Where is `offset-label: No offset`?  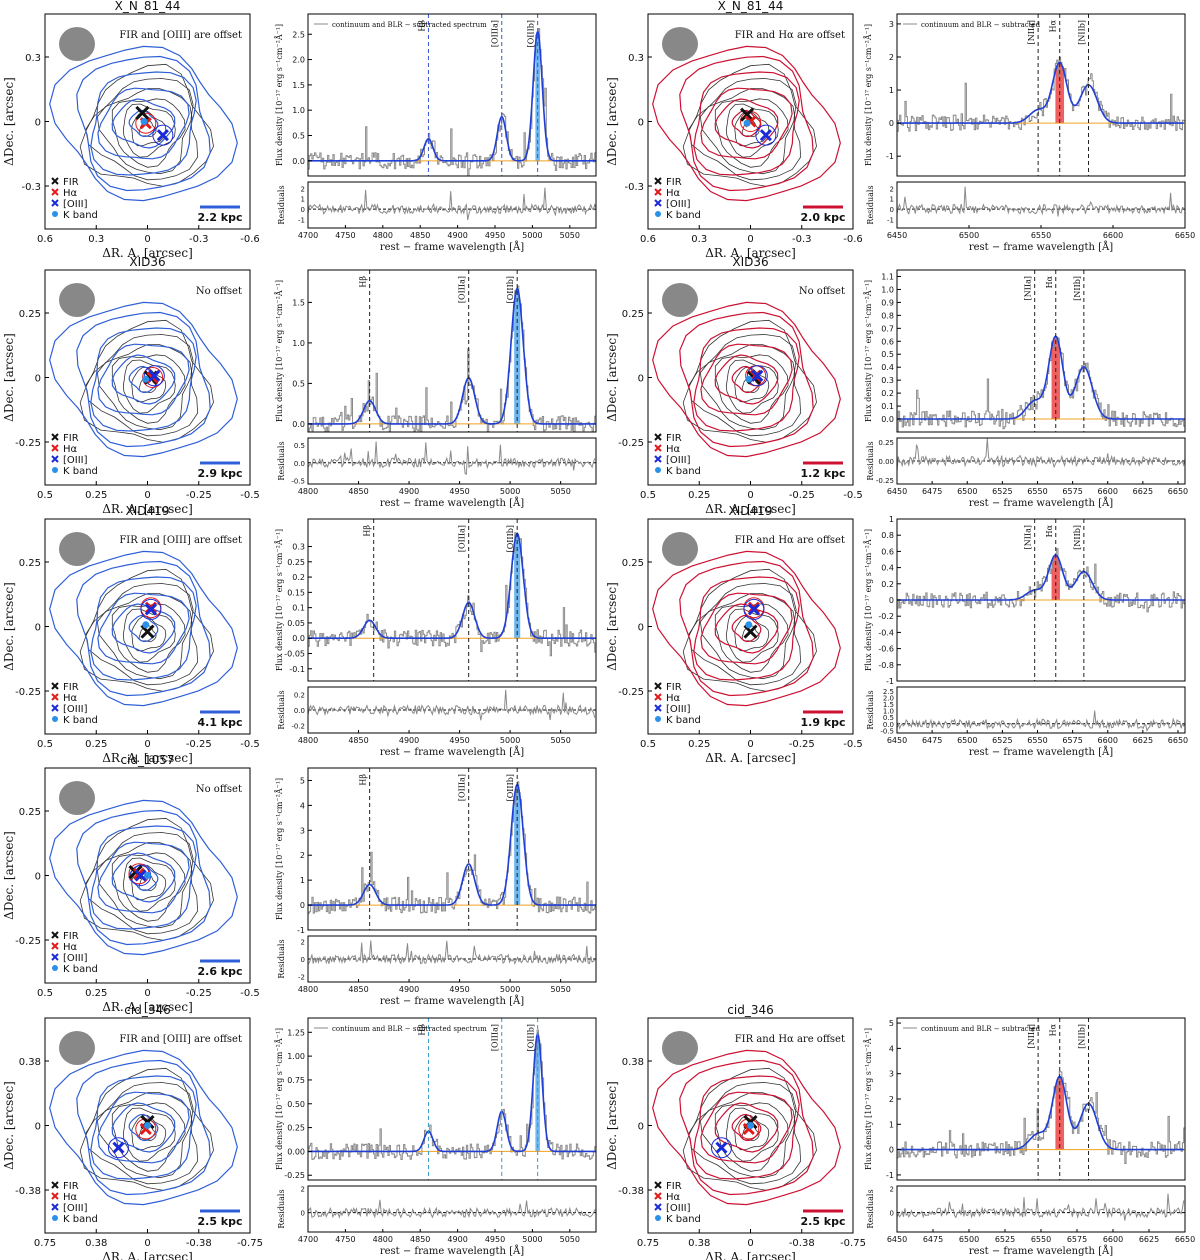
offset-label: No offset is located at coordinates (219, 789).